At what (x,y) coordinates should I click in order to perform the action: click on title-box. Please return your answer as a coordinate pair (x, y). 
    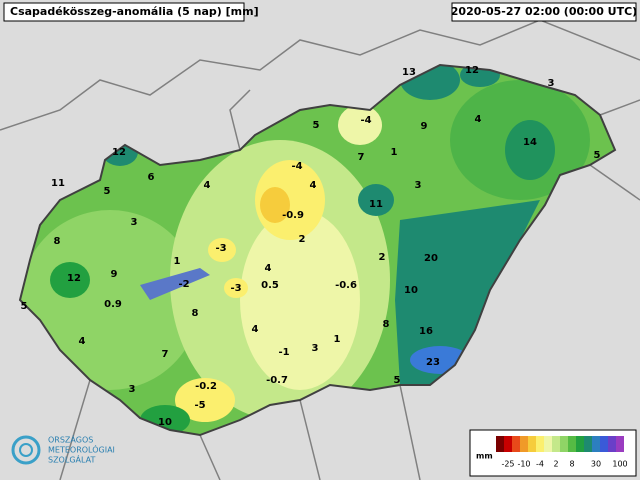
    Looking at the image, I should click on (124, 12).